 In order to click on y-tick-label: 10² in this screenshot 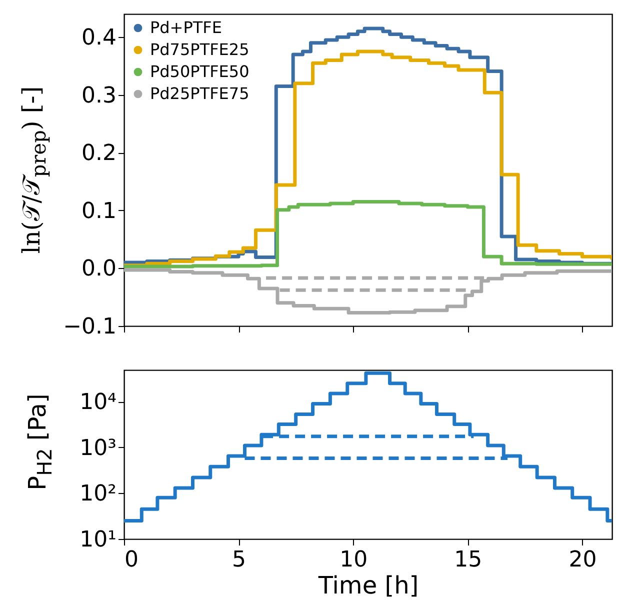, I will do `click(98, 494)`.